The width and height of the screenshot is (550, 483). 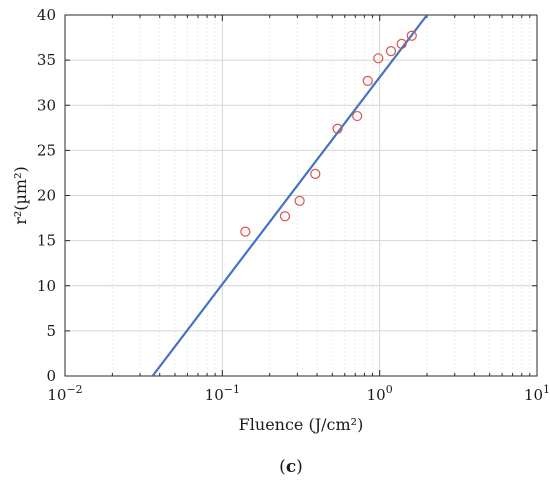 What do you see at coordinates (299, 467) in the screenshot?
I see `caption-close: )` at bounding box center [299, 467].